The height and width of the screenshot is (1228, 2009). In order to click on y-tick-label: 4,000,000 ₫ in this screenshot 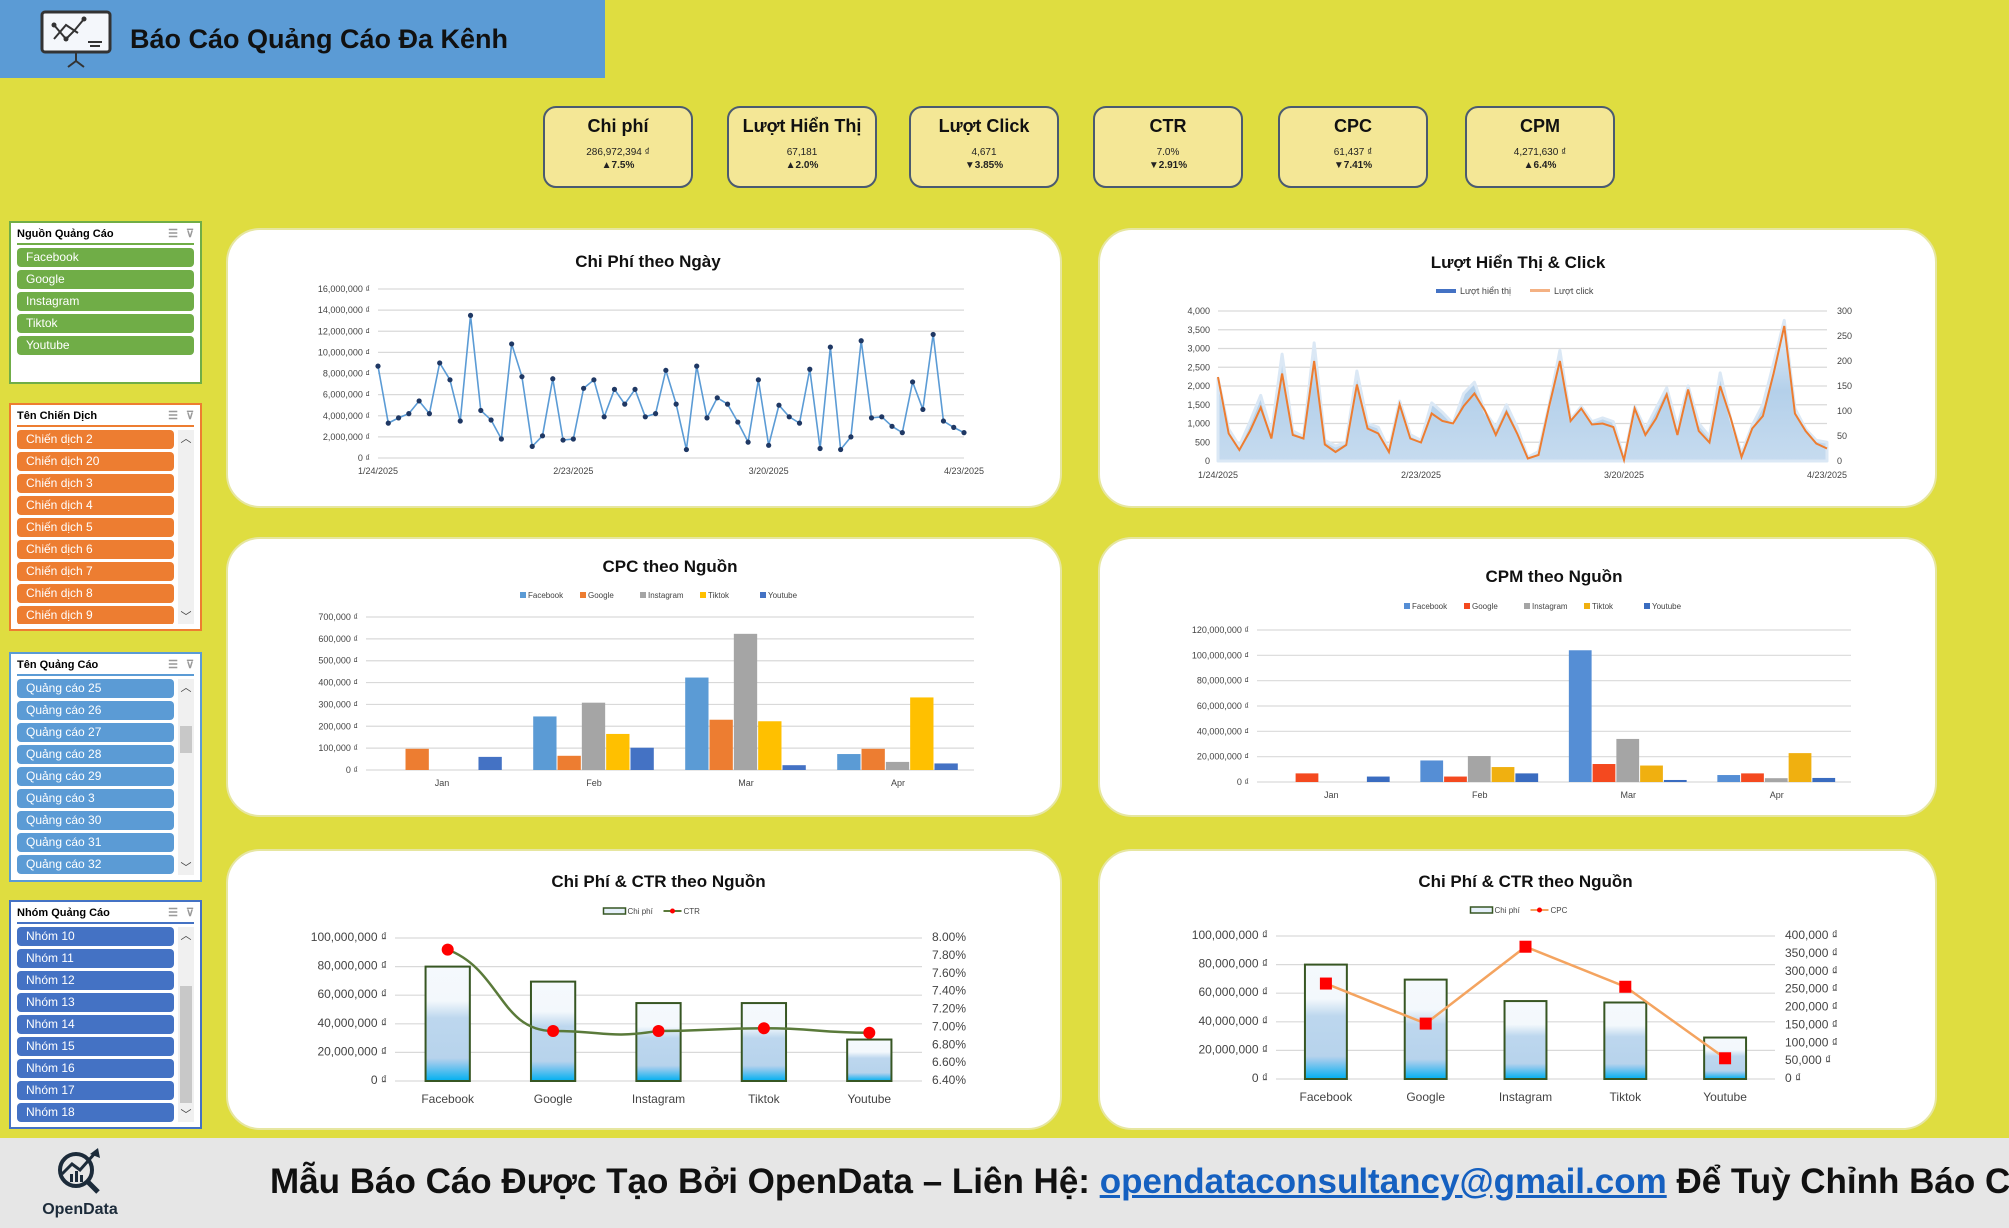, I will do `click(346, 416)`.